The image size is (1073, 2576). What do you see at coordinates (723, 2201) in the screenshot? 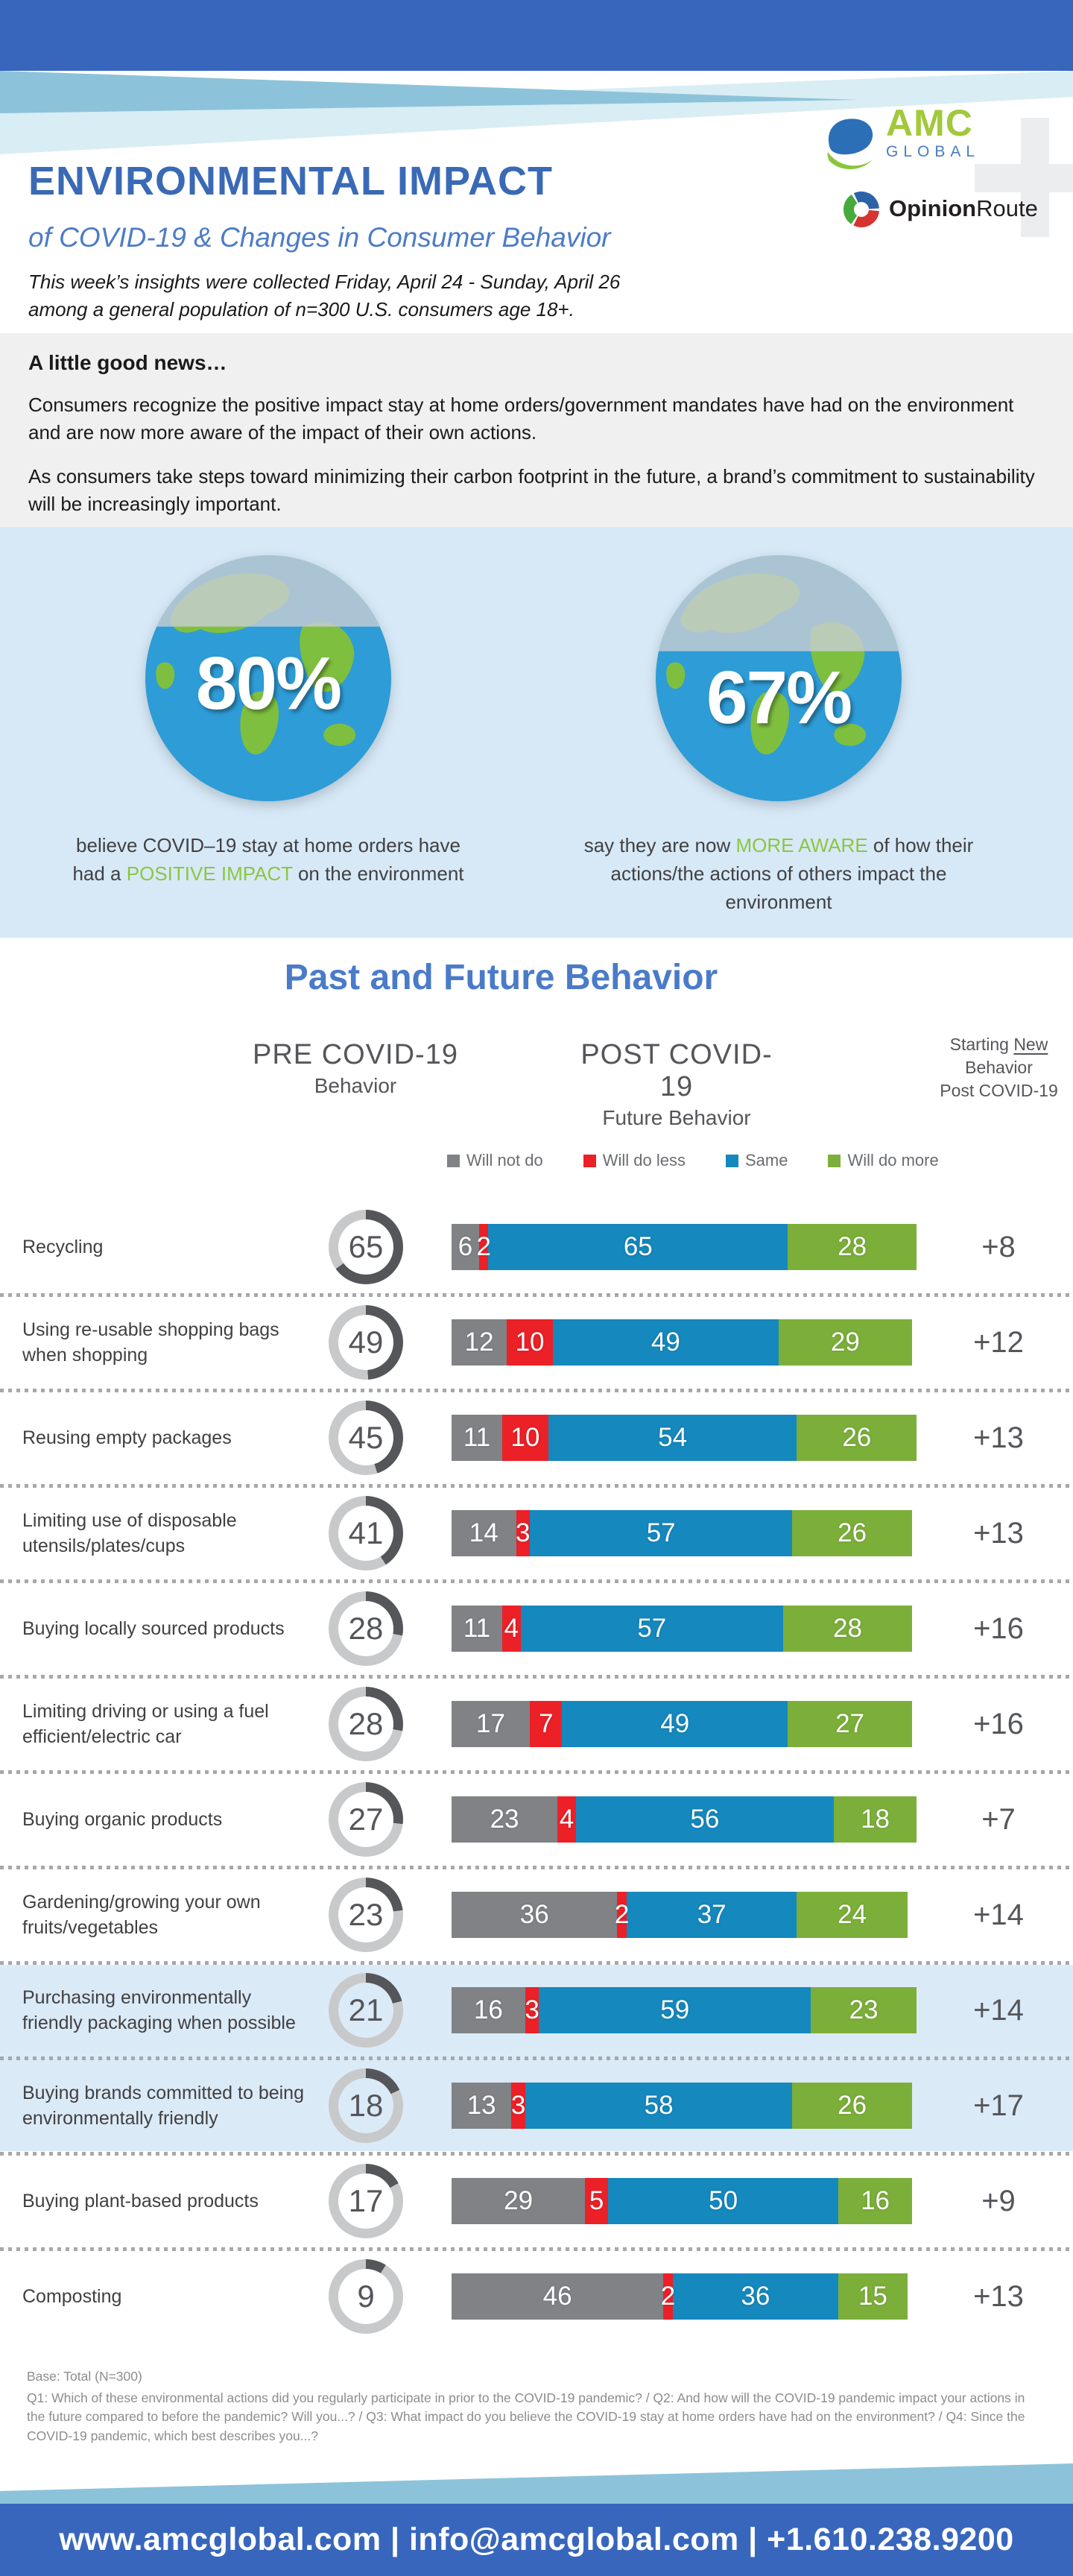
I see `segment-same: 50` at bounding box center [723, 2201].